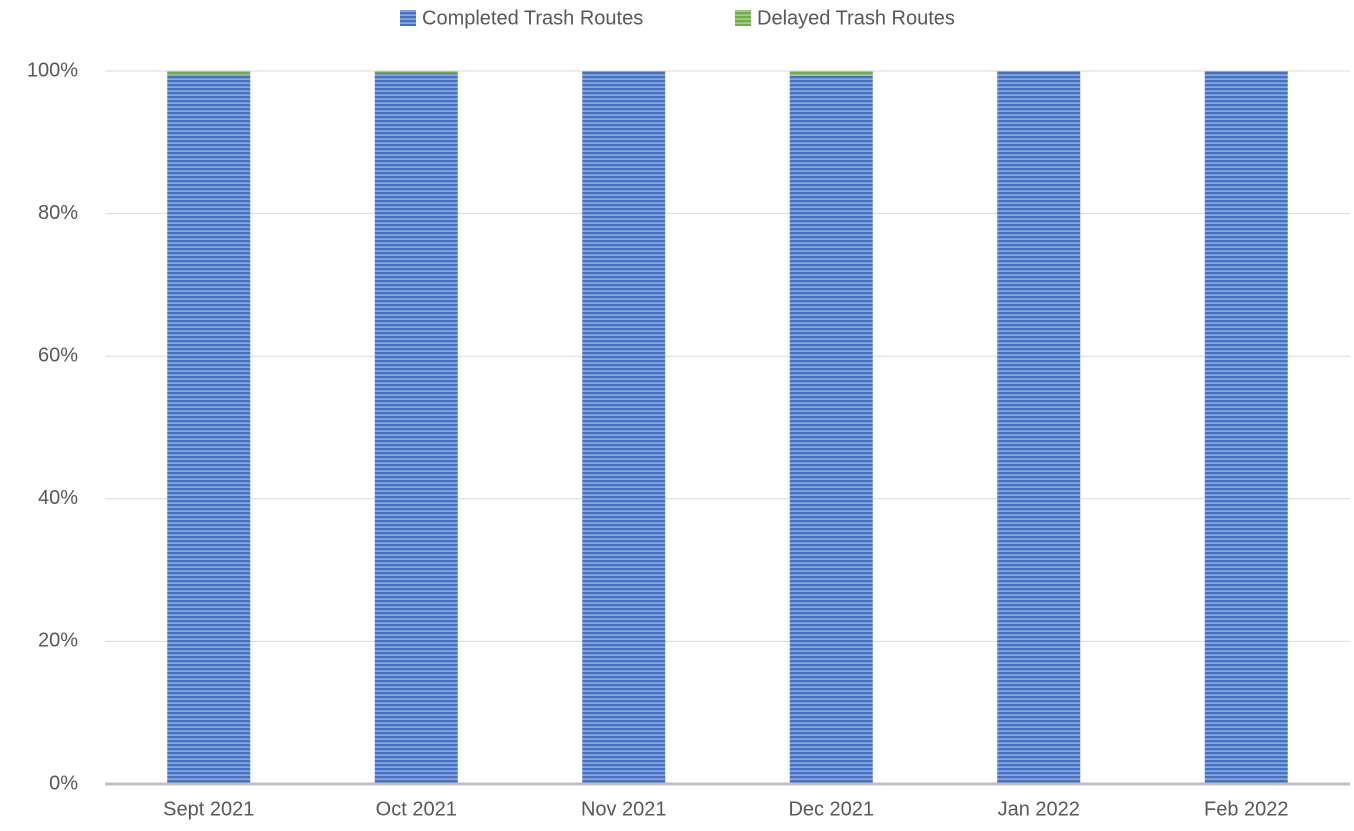 The width and height of the screenshot is (1354, 831). Describe the element at coordinates (1246, 809) in the screenshot. I see `x-tick-label: Feb 2022` at that location.